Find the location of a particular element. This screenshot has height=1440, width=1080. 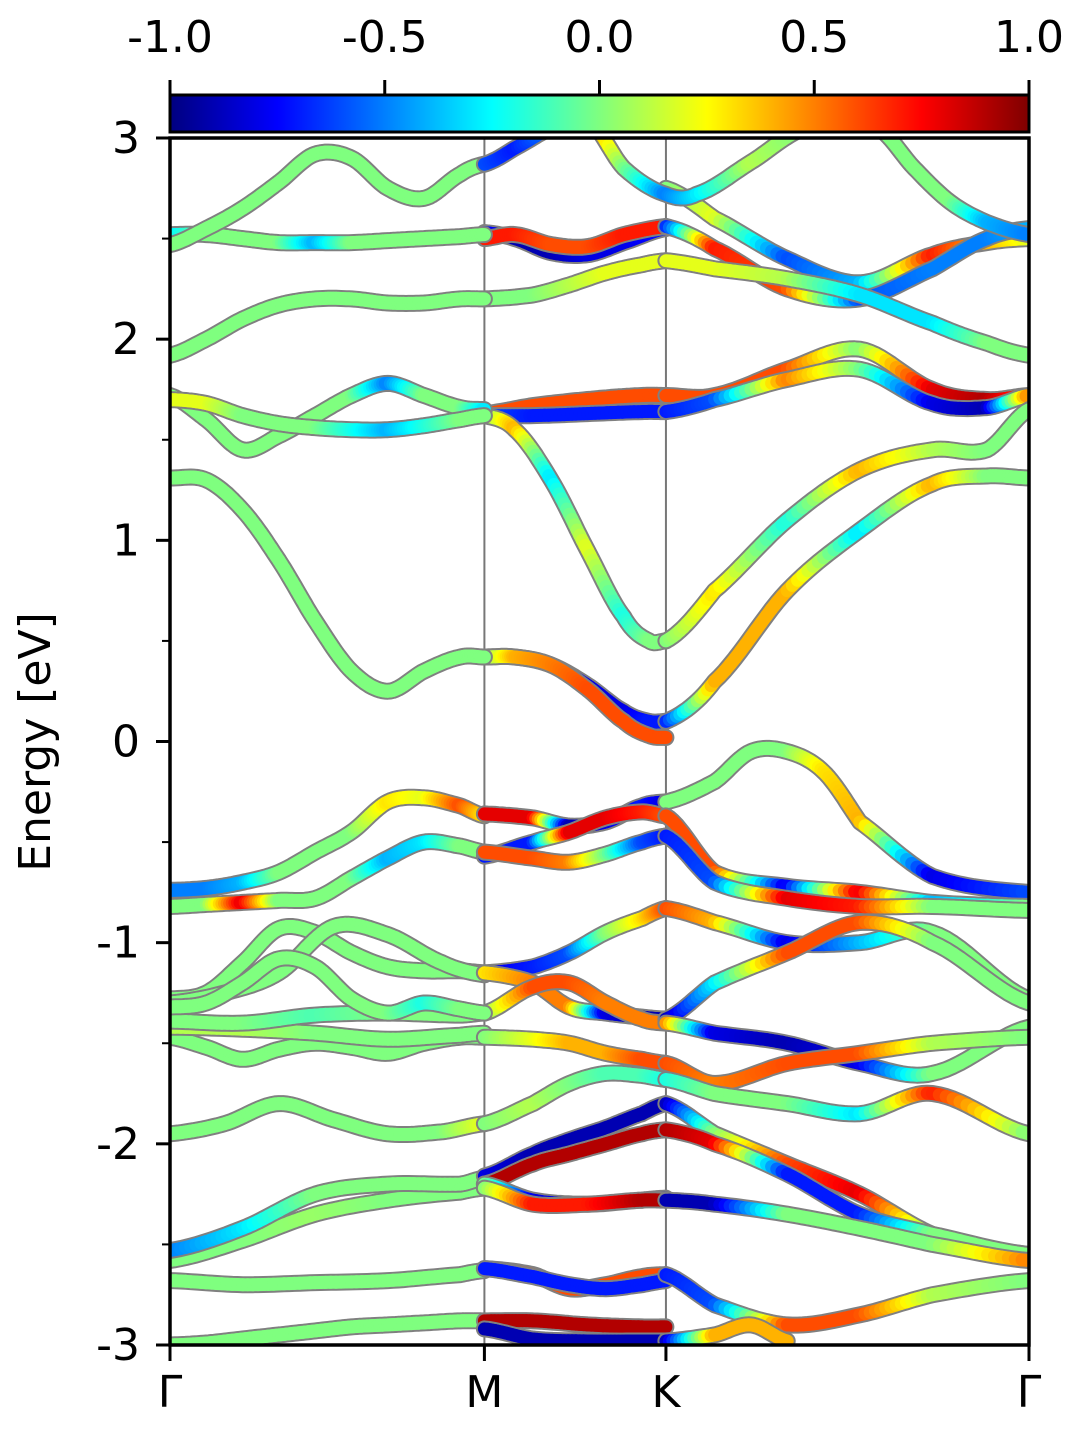

colorbar: -1.0 -0.5 0.0 0.5 1.0 is located at coordinates (595, 73).